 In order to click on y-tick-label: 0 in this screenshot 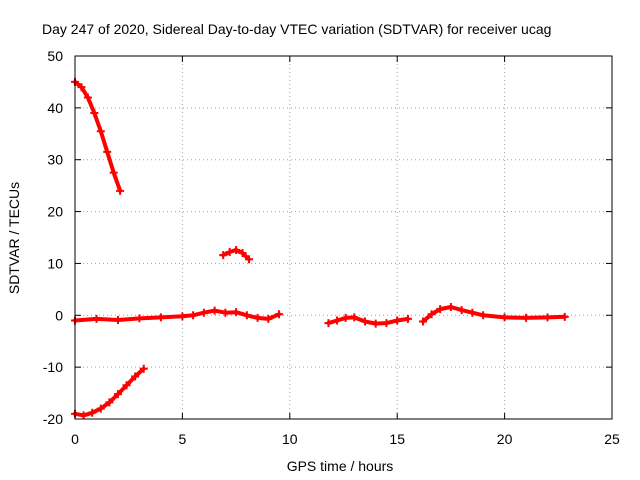, I will do `click(59, 315)`.